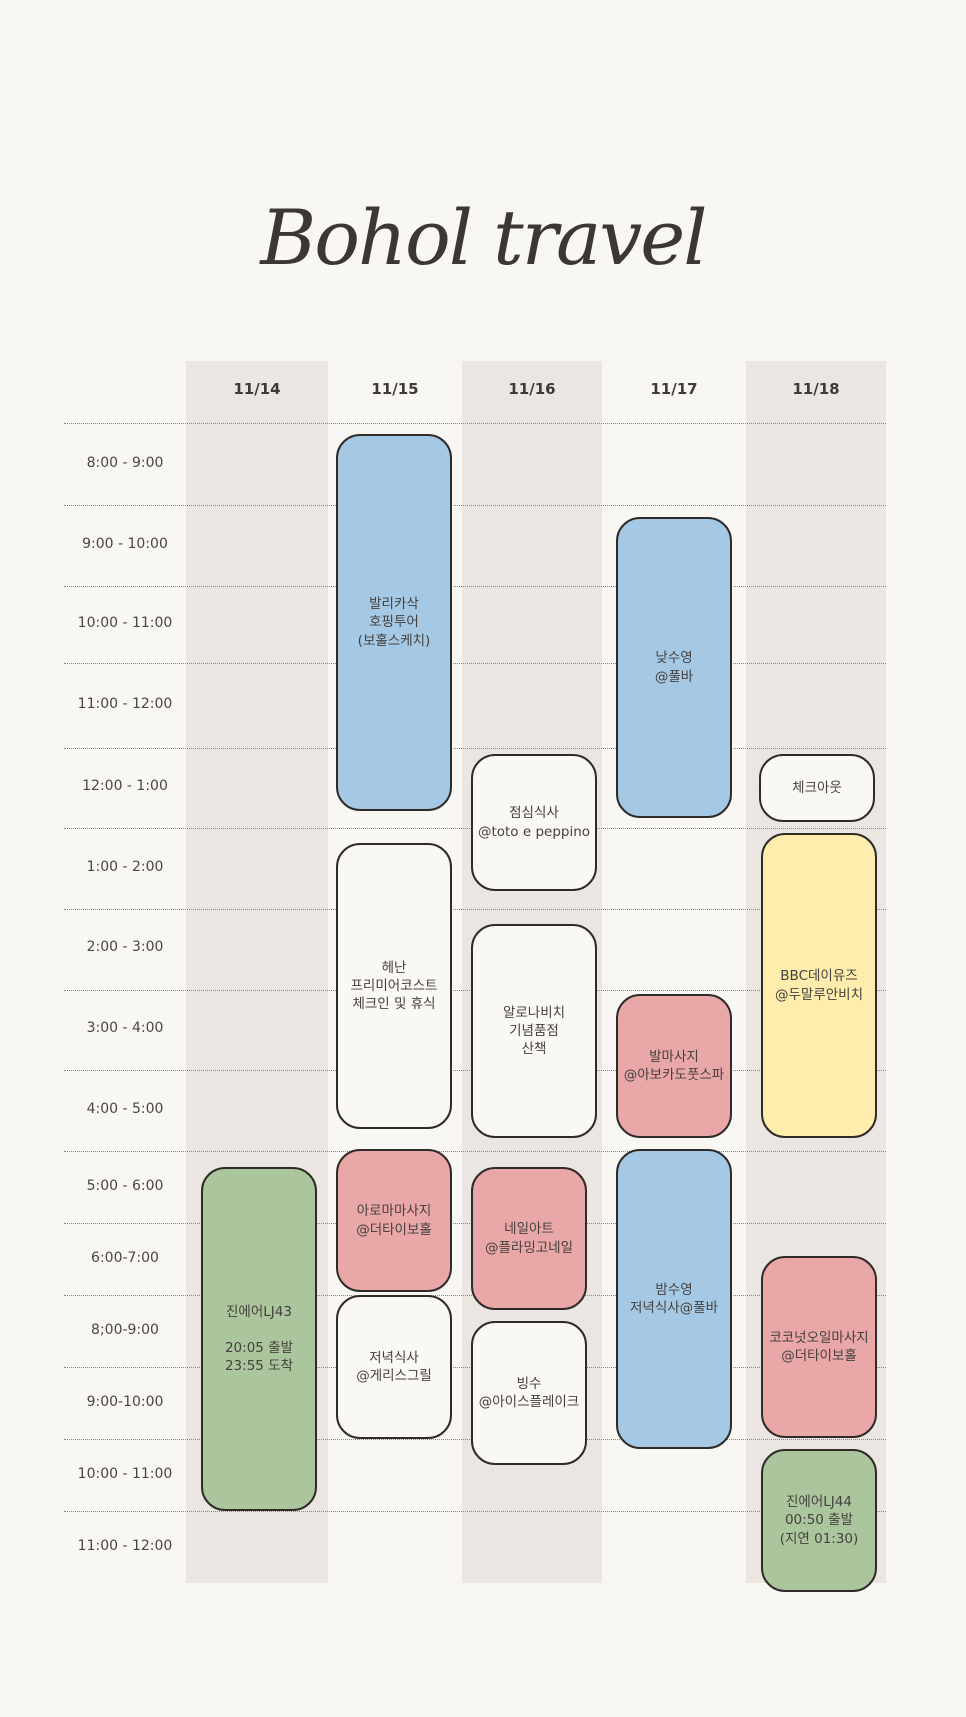  I want to click on time-label: 1:00 - 2:00, so click(125, 867).